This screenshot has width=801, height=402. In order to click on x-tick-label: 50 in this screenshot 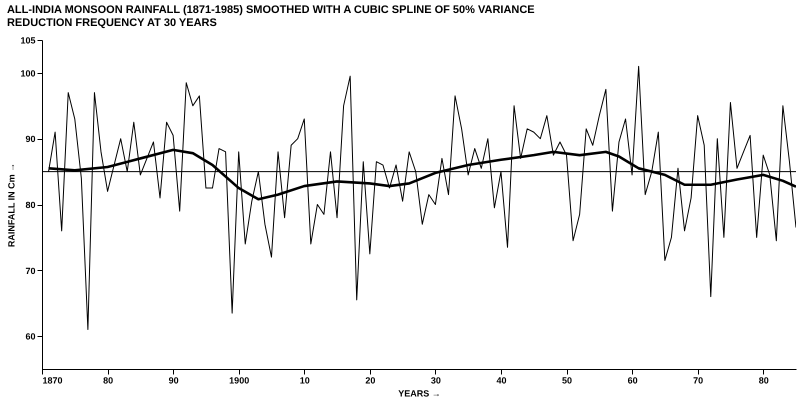, I will do `click(567, 381)`.